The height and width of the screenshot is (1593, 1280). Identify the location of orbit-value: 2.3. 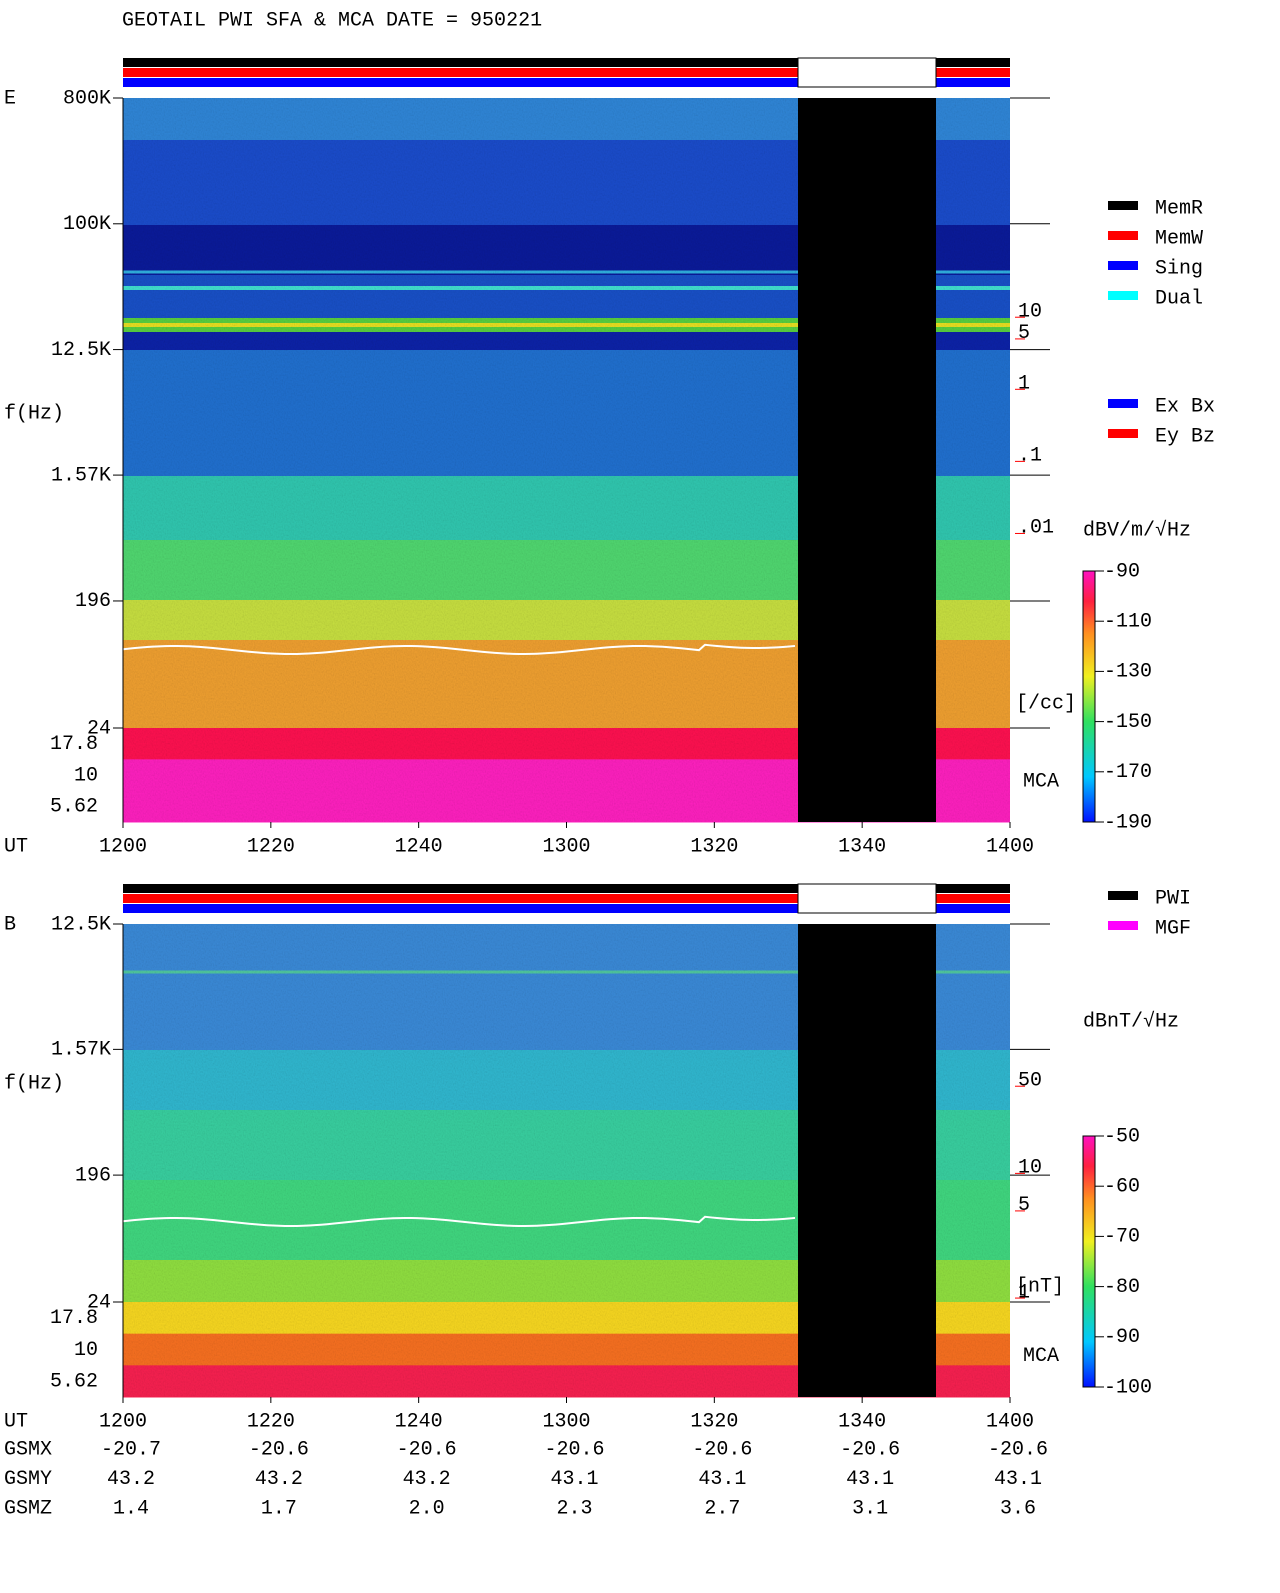
(574, 1508).